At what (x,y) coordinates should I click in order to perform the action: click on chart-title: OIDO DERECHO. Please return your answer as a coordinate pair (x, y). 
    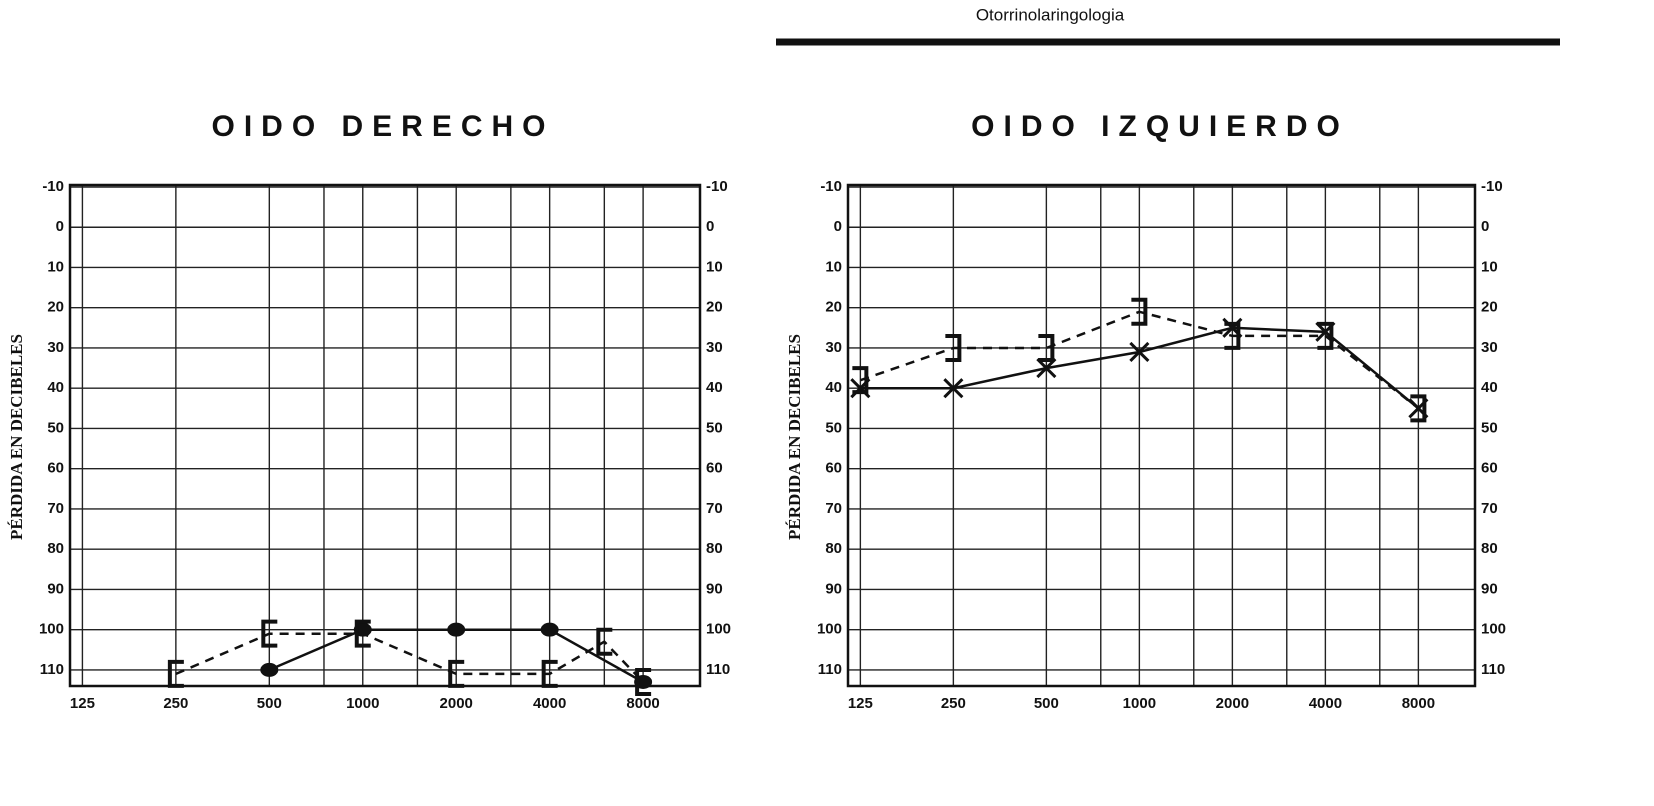
    Looking at the image, I should click on (382, 126).